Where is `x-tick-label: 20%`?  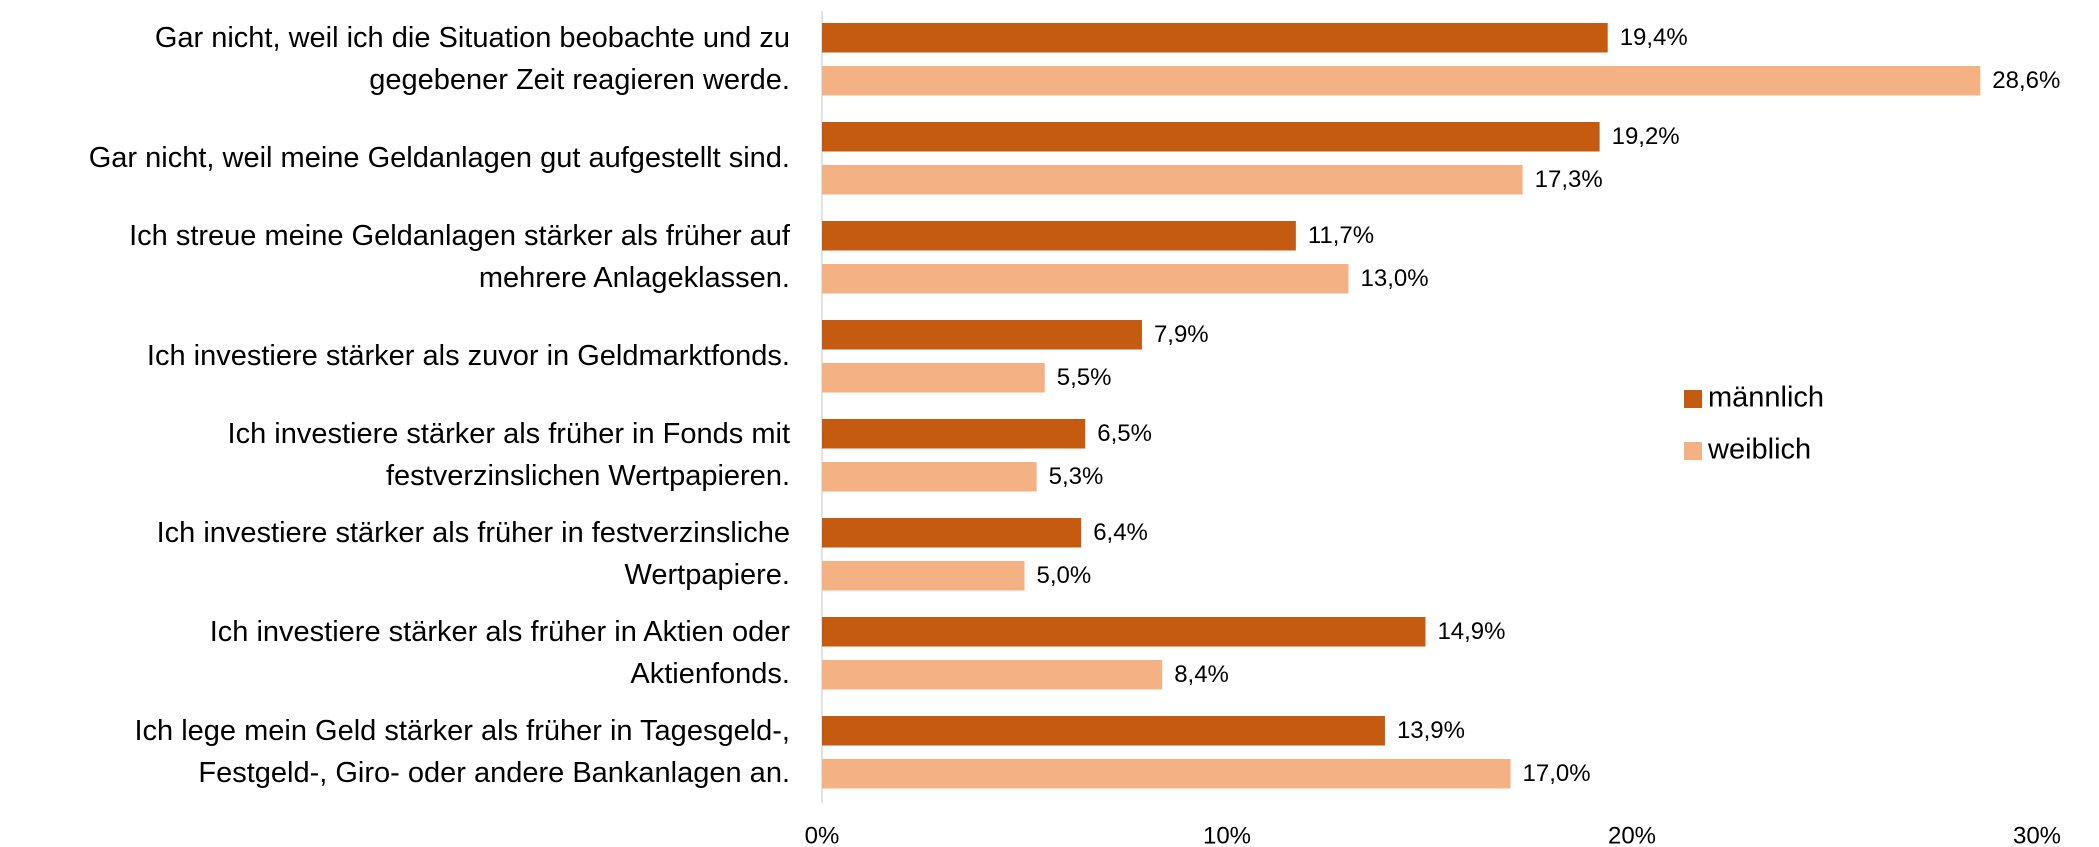
x-tick-label: 20% is located at coordinates (1632, 834).